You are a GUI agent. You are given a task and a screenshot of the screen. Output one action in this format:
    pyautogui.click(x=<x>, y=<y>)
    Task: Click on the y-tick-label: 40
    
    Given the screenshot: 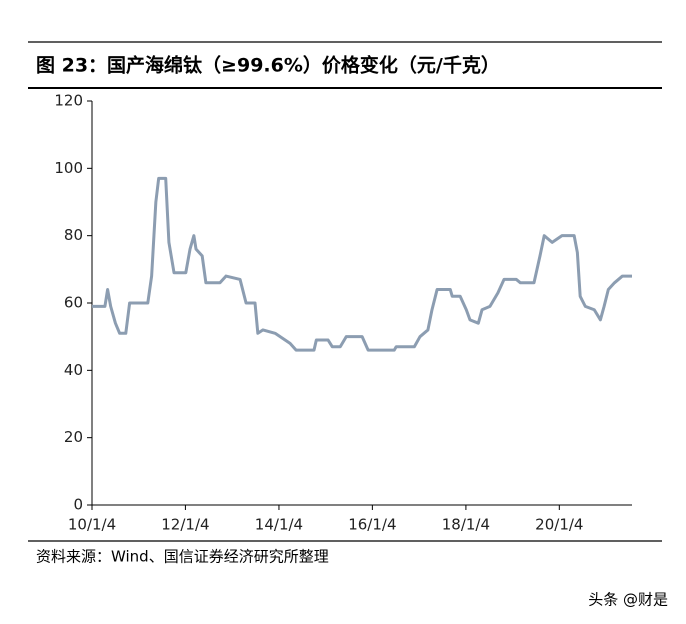 What is the action you would take?
    pyautogui.click(x=73, y=370)
    